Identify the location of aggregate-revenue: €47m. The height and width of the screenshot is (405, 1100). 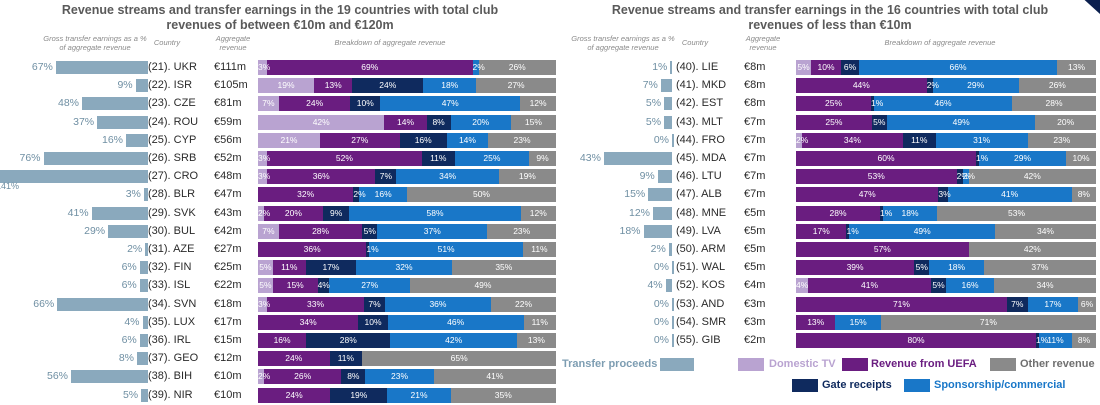
(228, 194).